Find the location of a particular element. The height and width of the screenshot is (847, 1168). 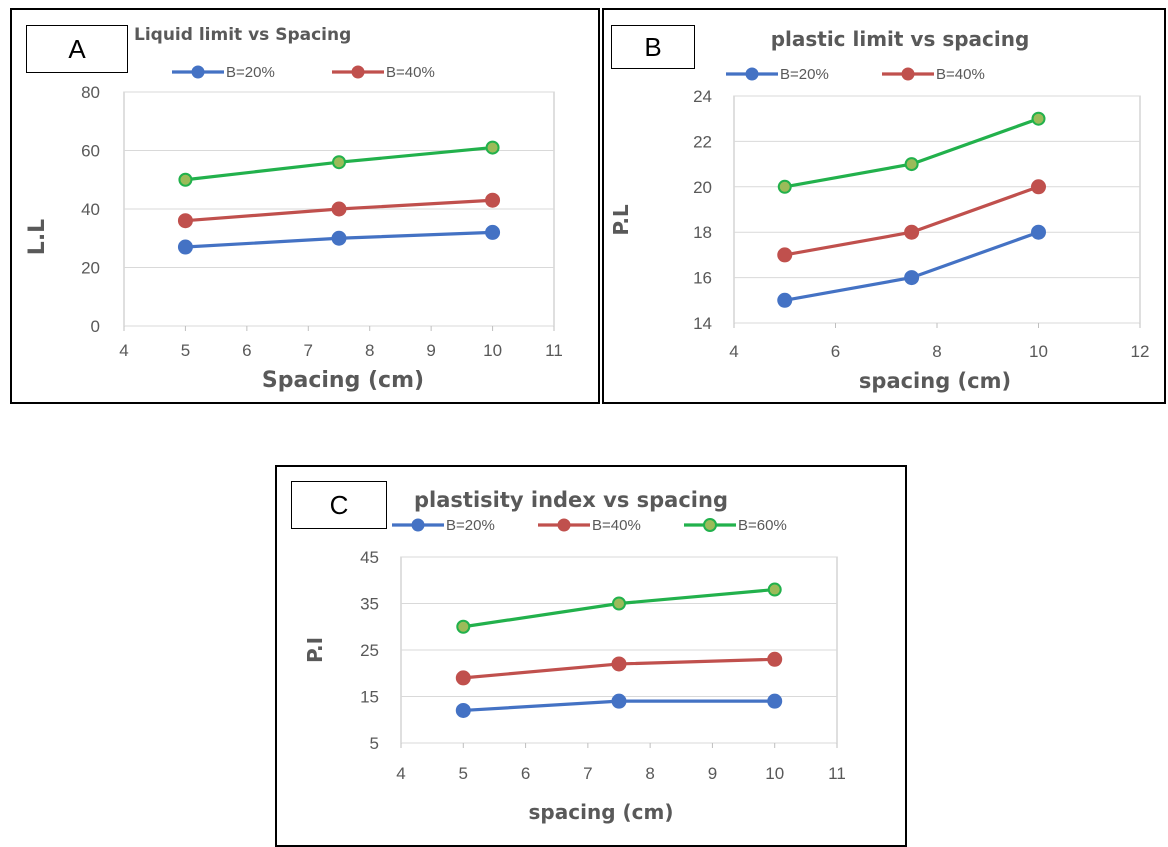

chart-c-x-tick-label: 10 is located at coordinates (774, 773).